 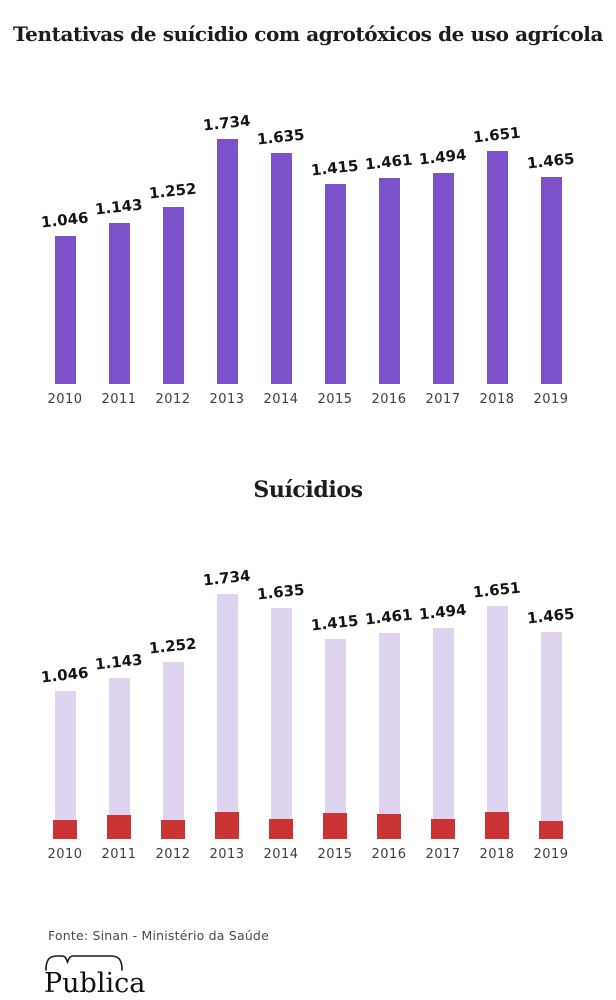 What do you see at coordinates (84, 963) in the screenshot?
I see `brace-icon` at bounding box center [84, 963].